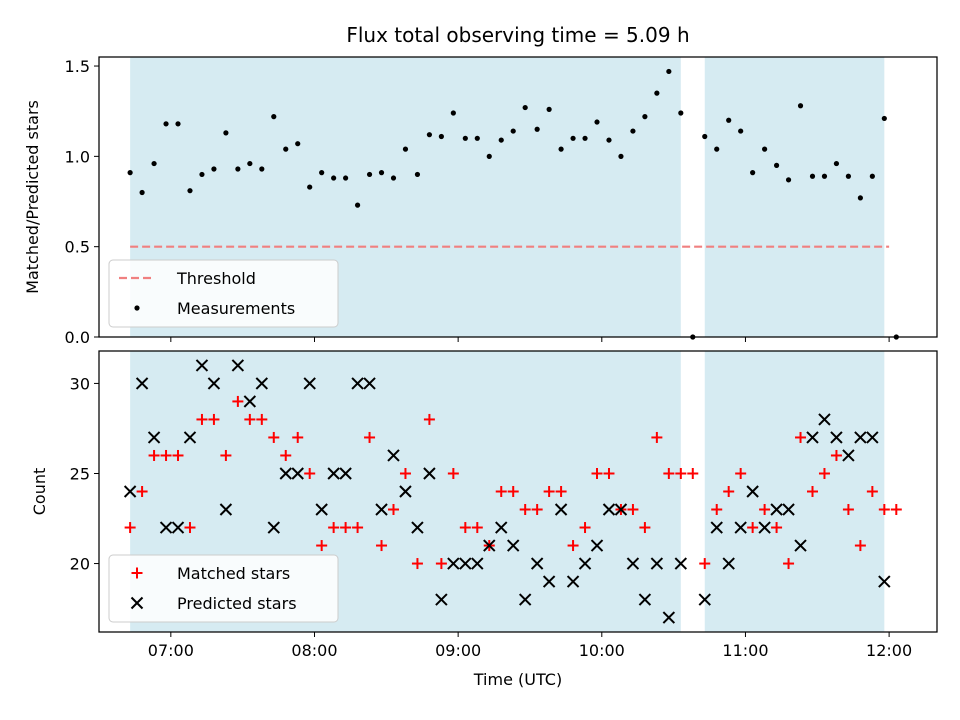 The height and width of the screenshot is (720, 960). Describe the element at coordinates (236, 308) in the screenshot. I see `legend-label: Measurements` at that location.